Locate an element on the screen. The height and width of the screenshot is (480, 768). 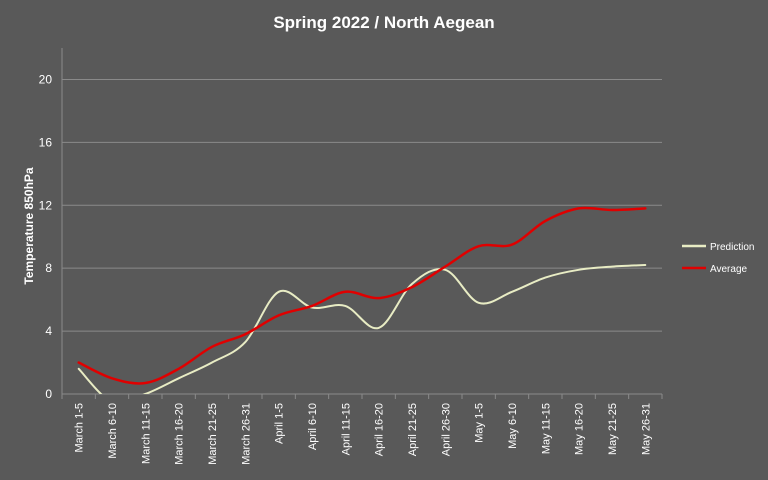
y-tick-label: 0 is located at coordinates (48, 394).